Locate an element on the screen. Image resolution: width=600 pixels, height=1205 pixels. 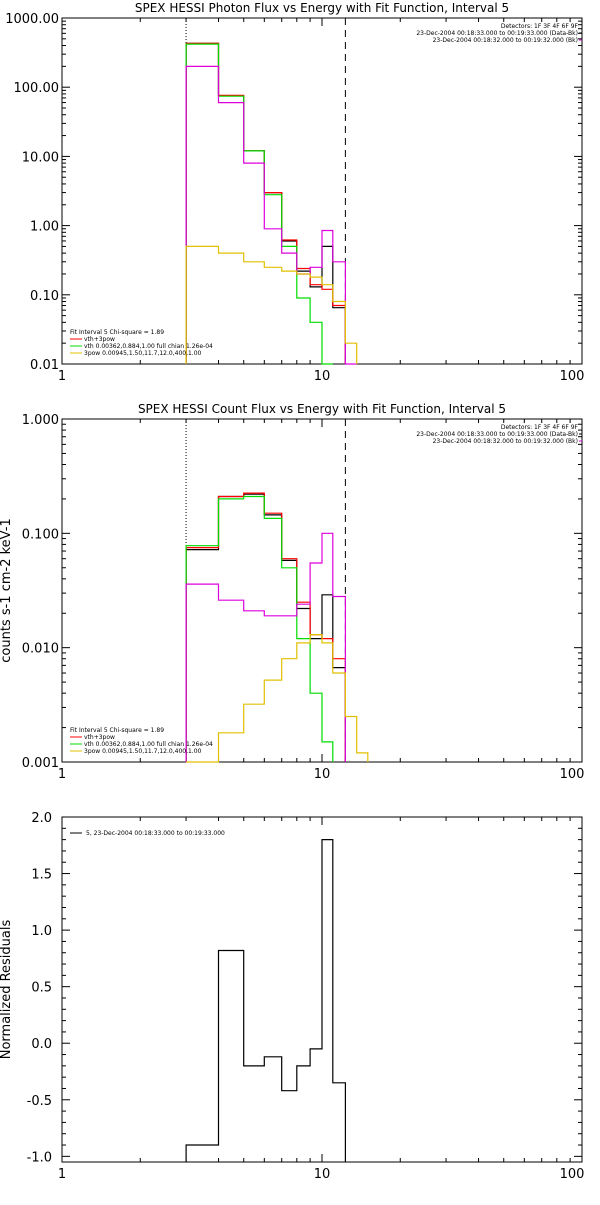
y-axis-label: Normalized Residuals is located at coordinates (7, 990).